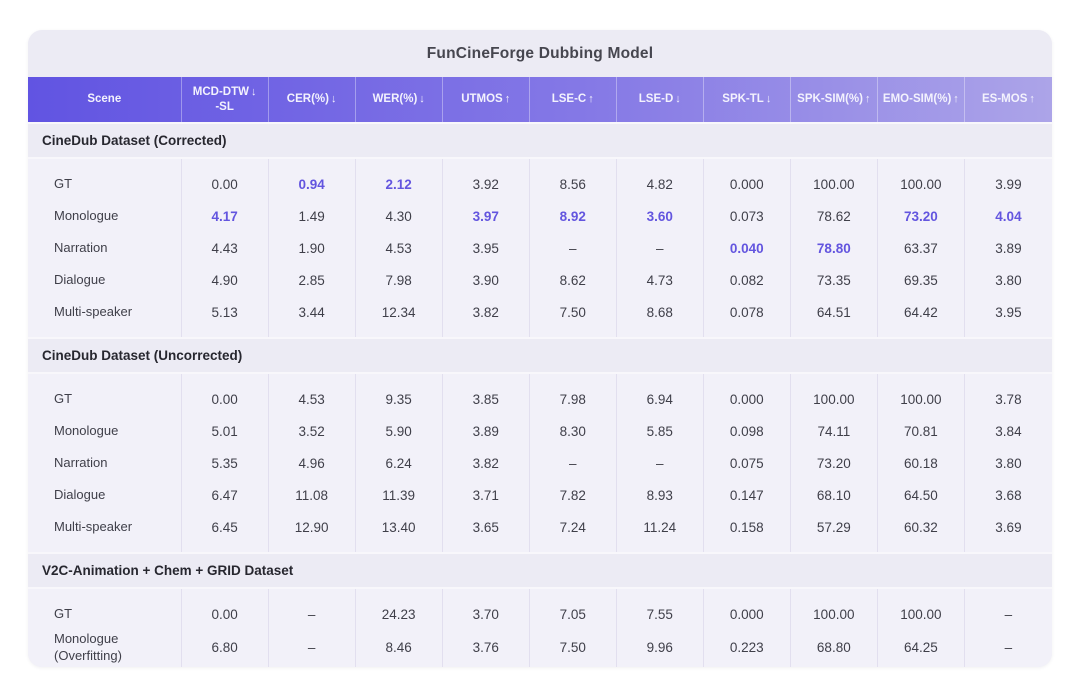  Describe the element at coordinates (747, 316) in the screenshot. I see `cell: 0.078` at that location.